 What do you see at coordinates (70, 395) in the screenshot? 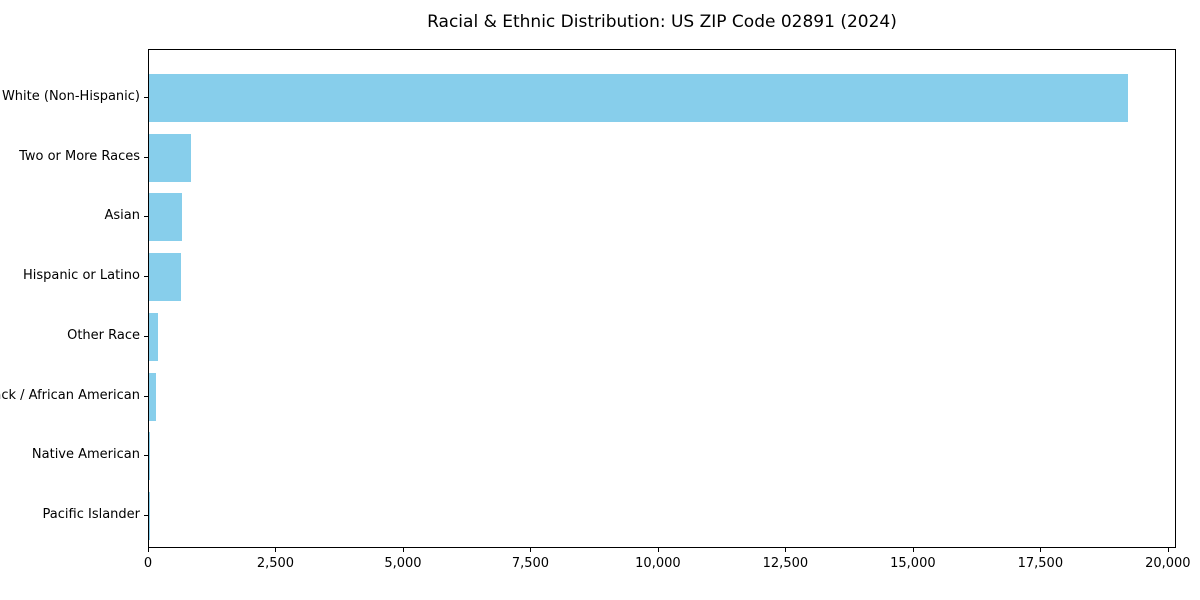
I see `y-tick-label-black-african-american: Black / African American` at bounding box center [70, 395].